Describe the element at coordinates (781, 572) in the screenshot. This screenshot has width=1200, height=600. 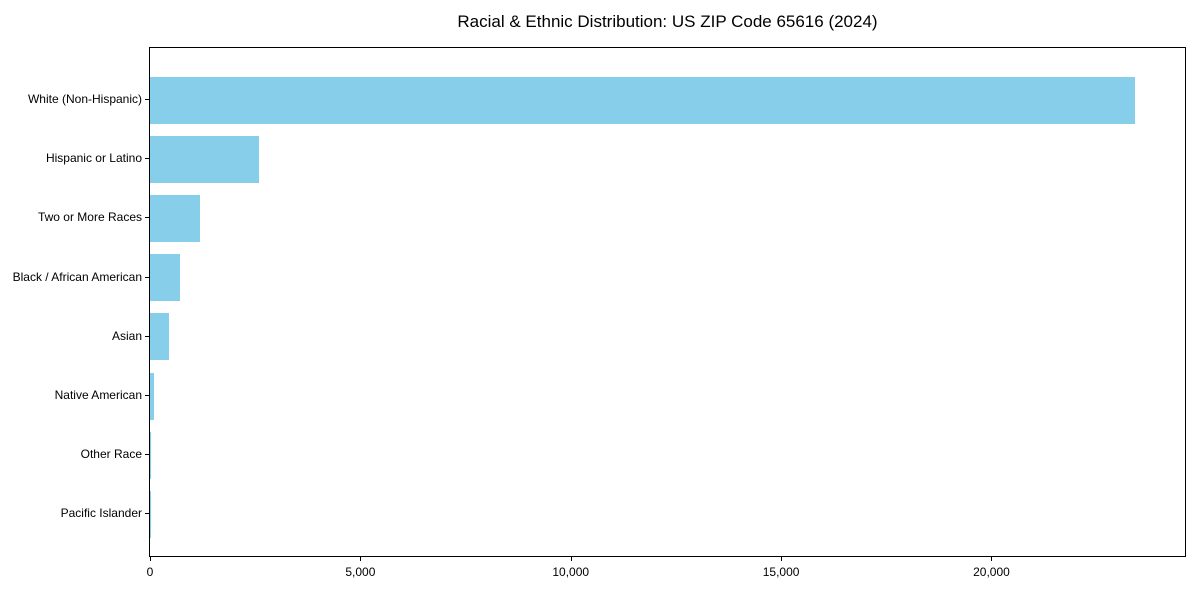
I see `x-axis-tick-label: 15,000` at that location.